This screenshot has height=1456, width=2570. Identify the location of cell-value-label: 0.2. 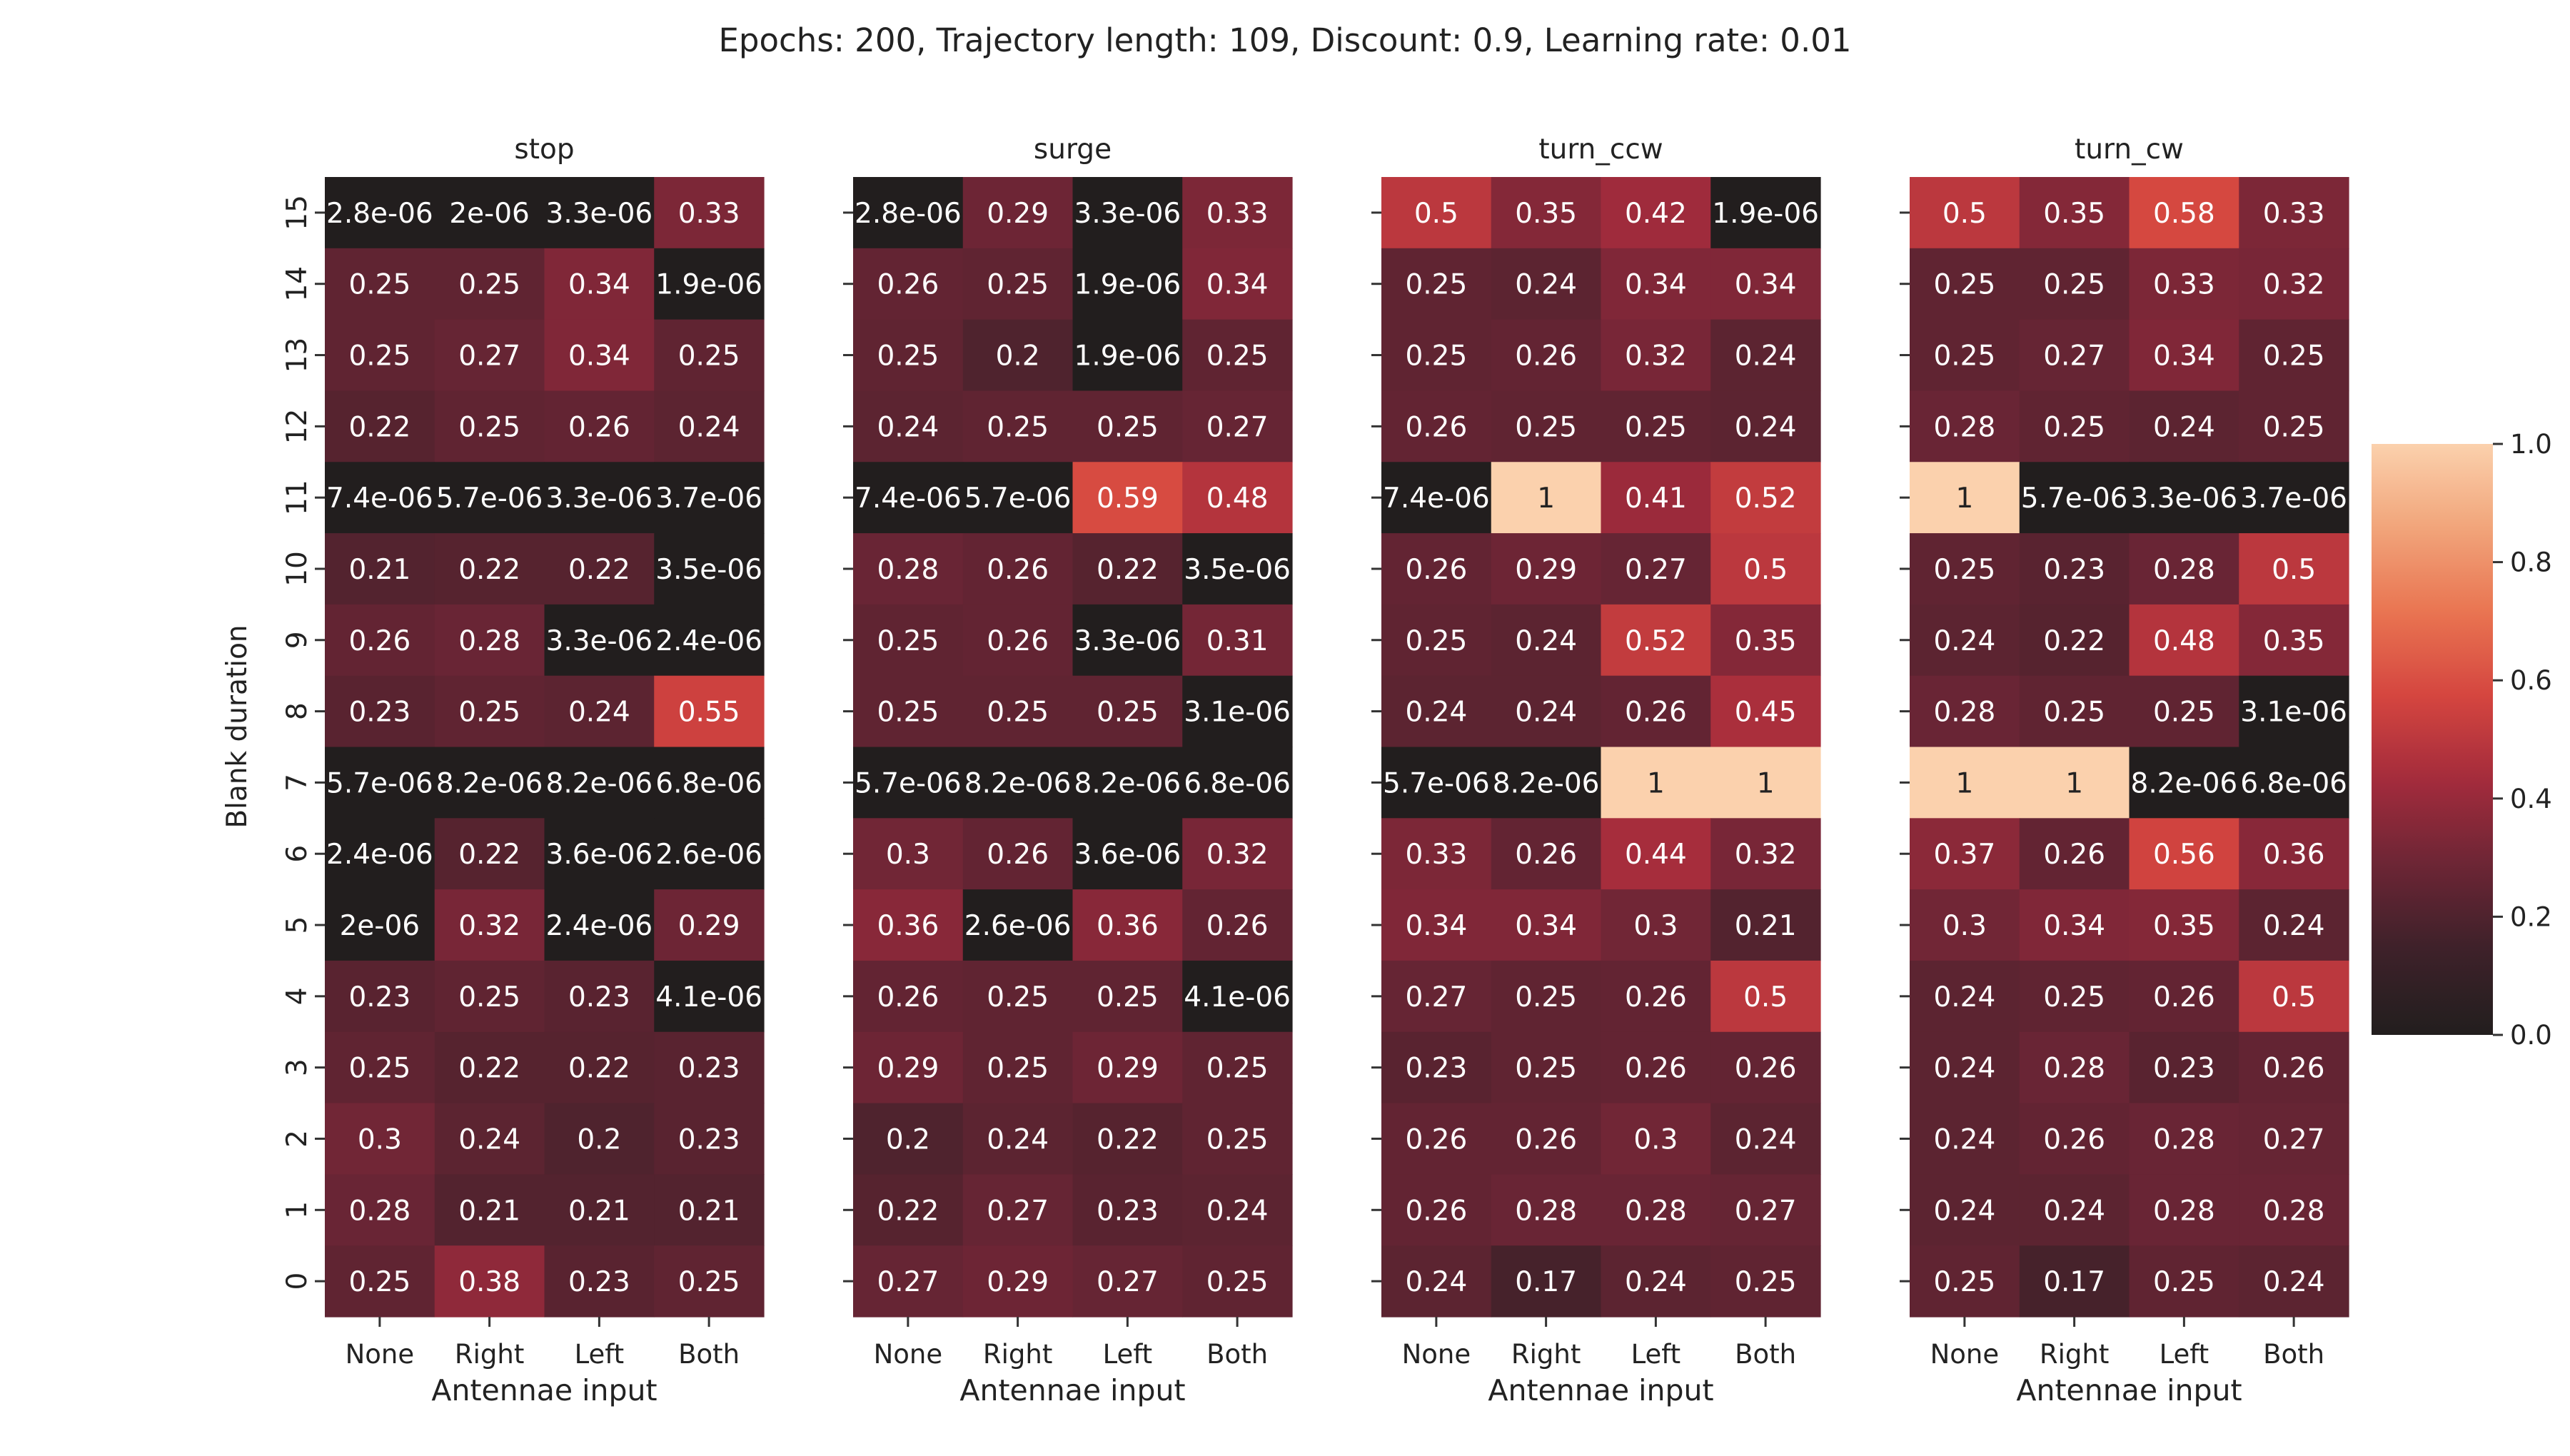
(908, 1139).